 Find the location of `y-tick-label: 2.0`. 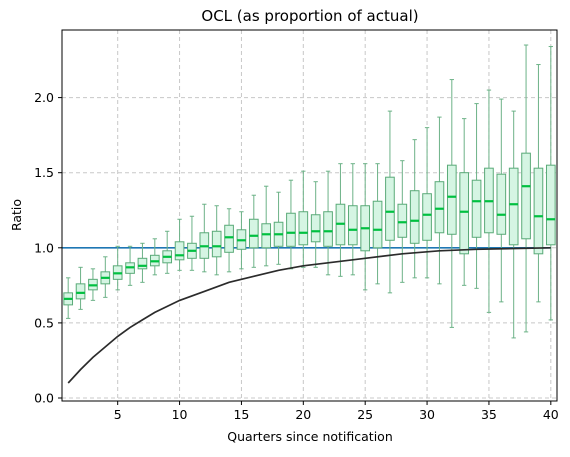

y-tick-label: 2.0 is located at coordinates (44, 97).